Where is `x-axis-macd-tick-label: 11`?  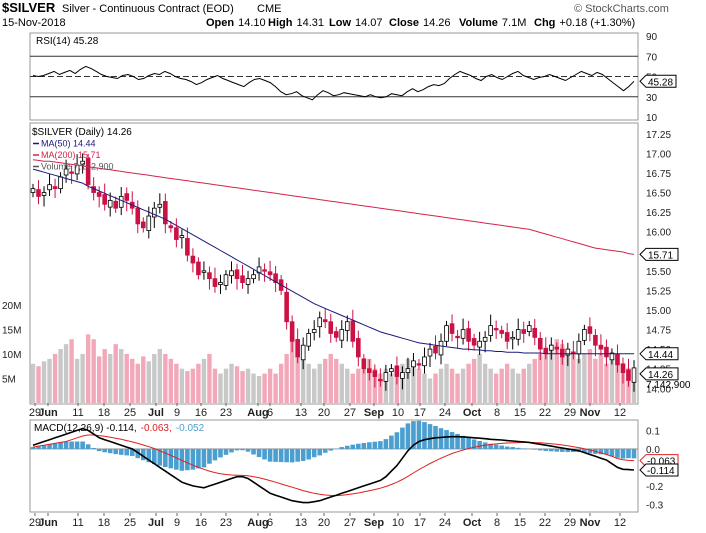 x-axis-macd-tick-label: 11 is located at coordinates (77, 523).